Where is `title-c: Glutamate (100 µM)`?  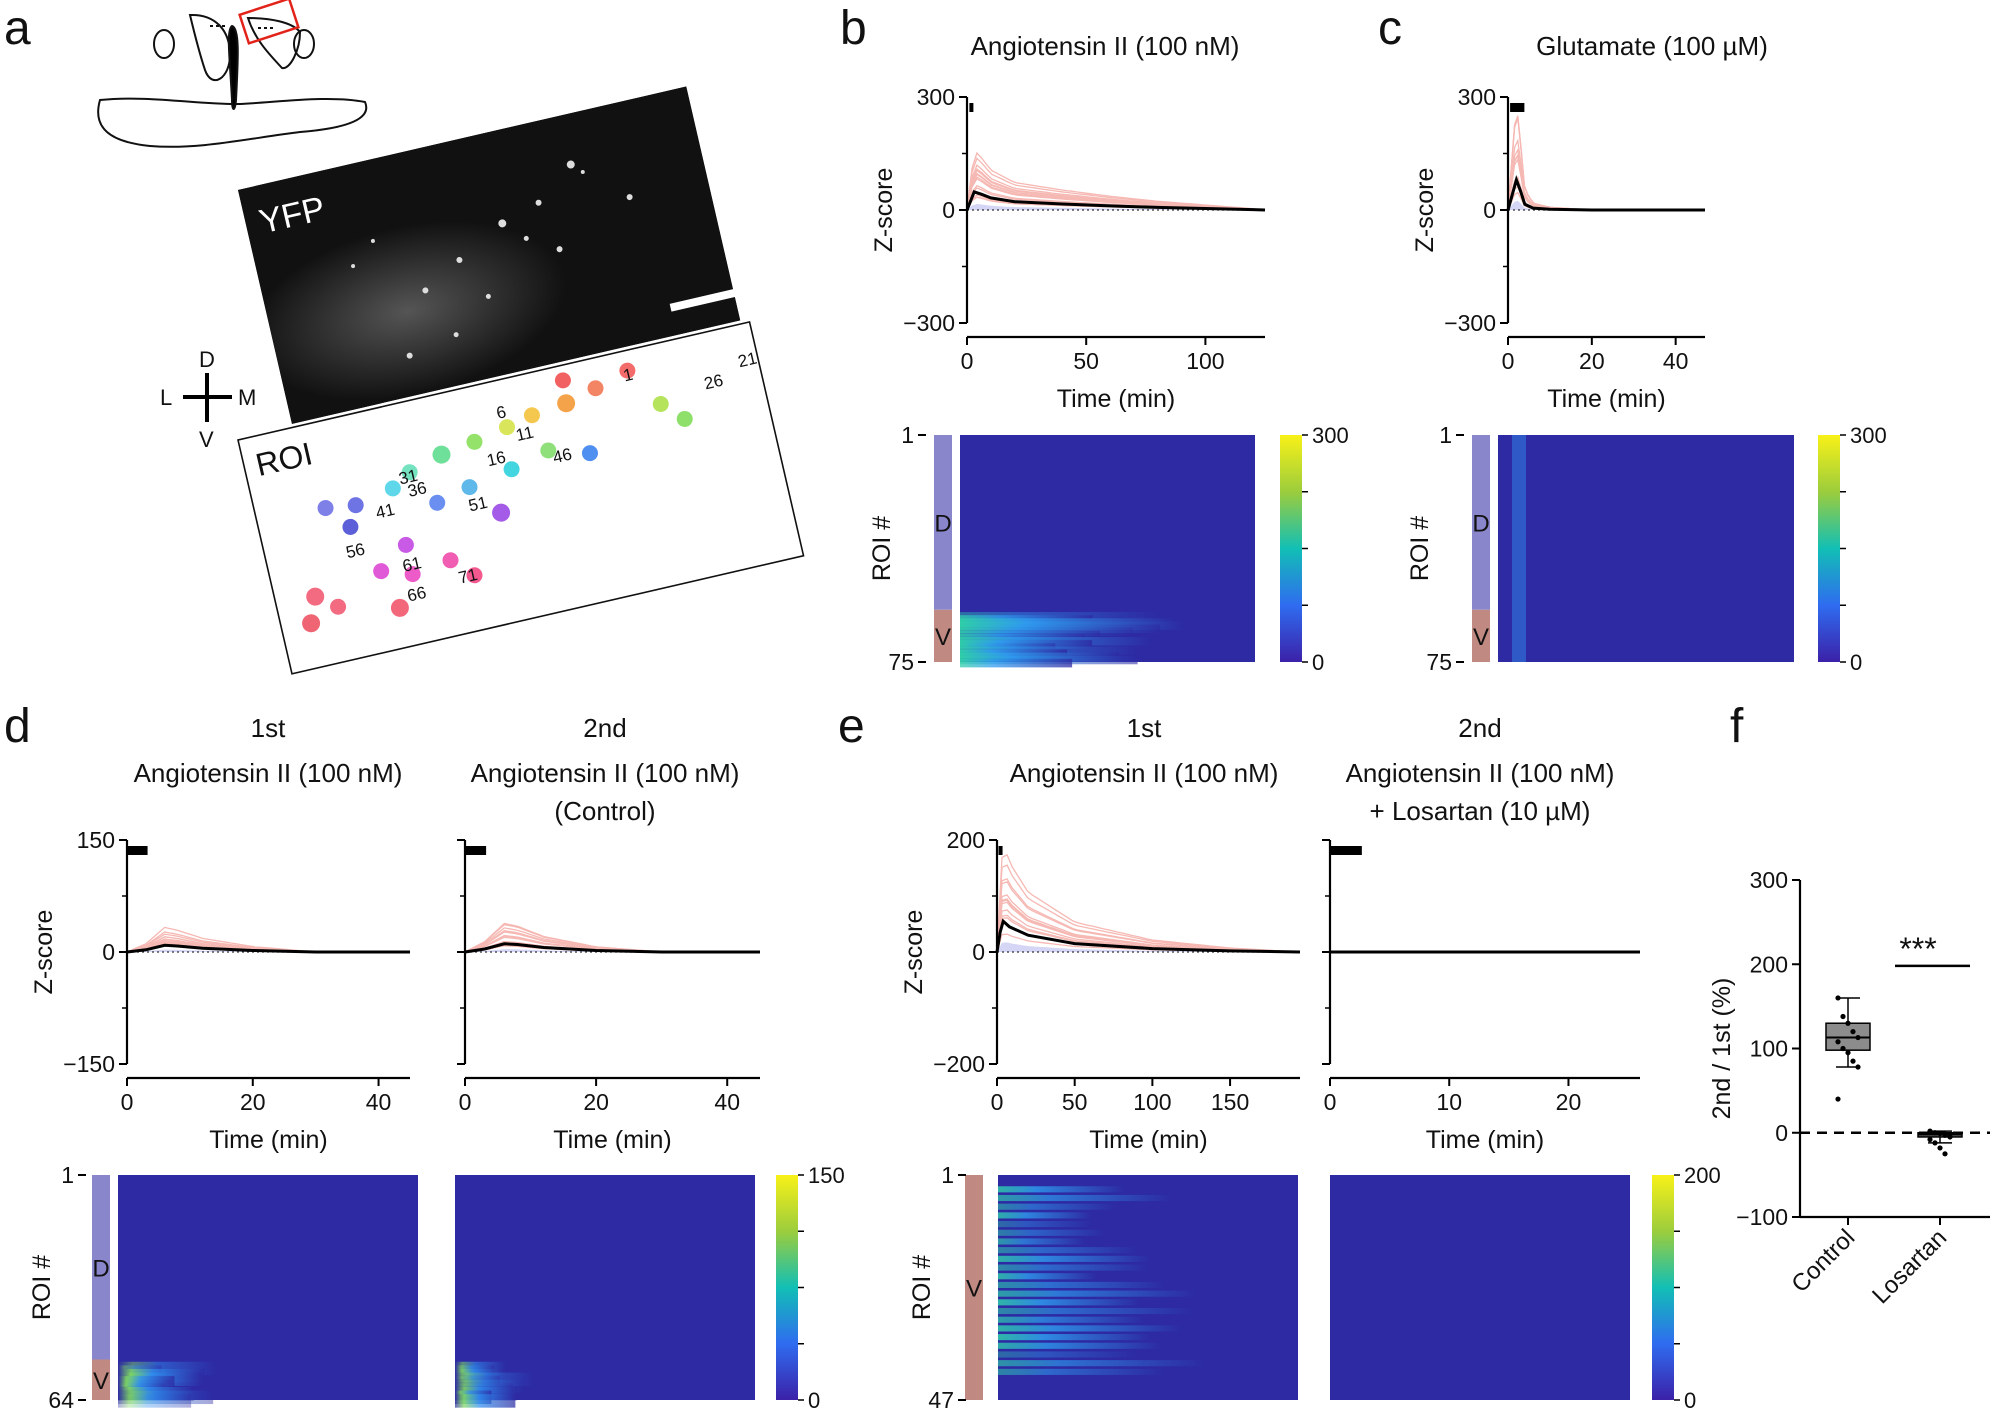
title-c: Glutamate (100 µM) is located at coordinates (1652, 46).